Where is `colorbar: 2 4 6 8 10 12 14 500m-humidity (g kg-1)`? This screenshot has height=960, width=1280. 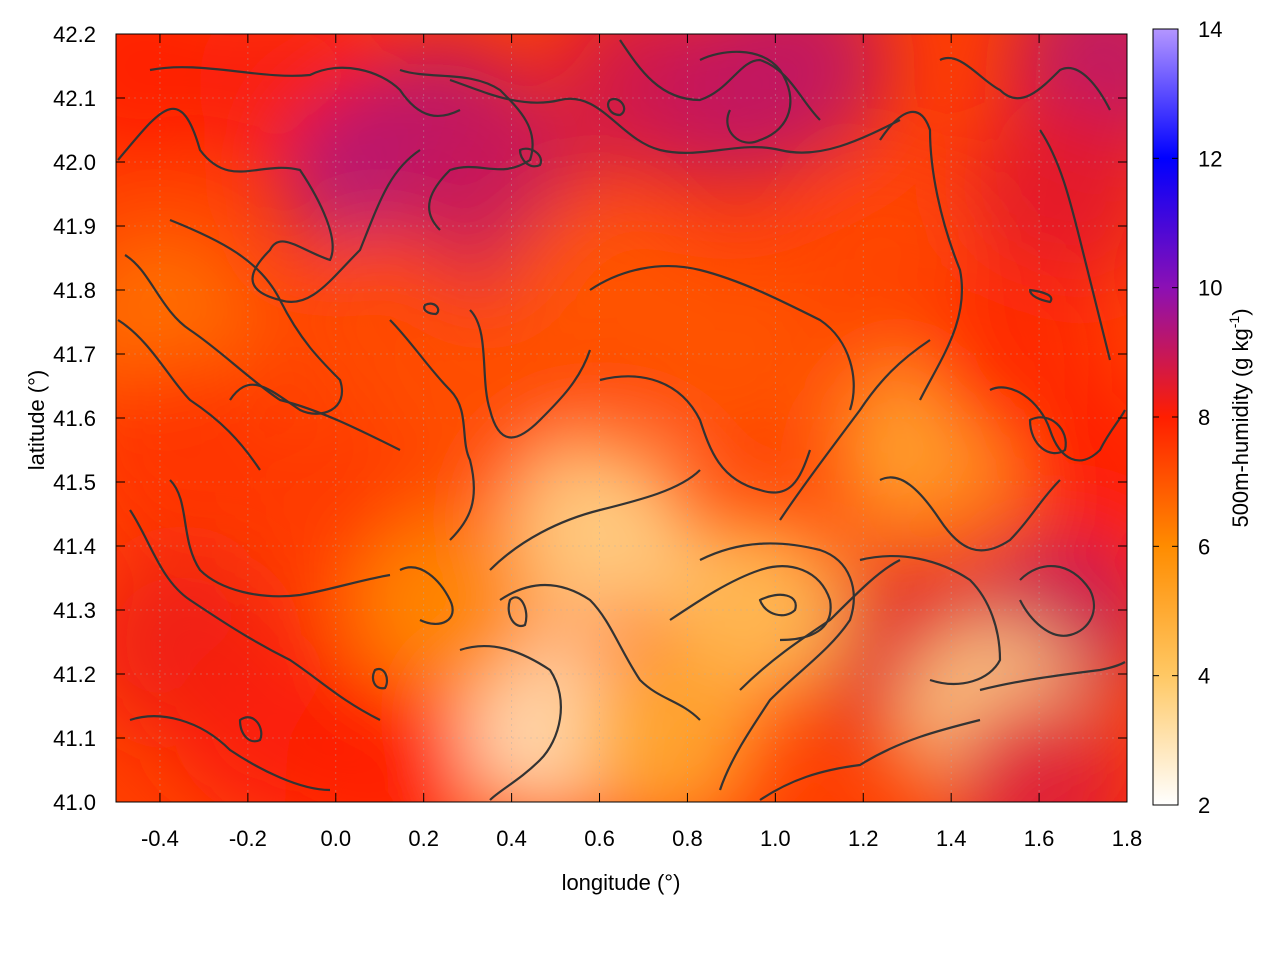 colorbar: 2 4 6 8 10 12 14 500m-humidity (g kg-1) is located at coordinates (1202, 417).